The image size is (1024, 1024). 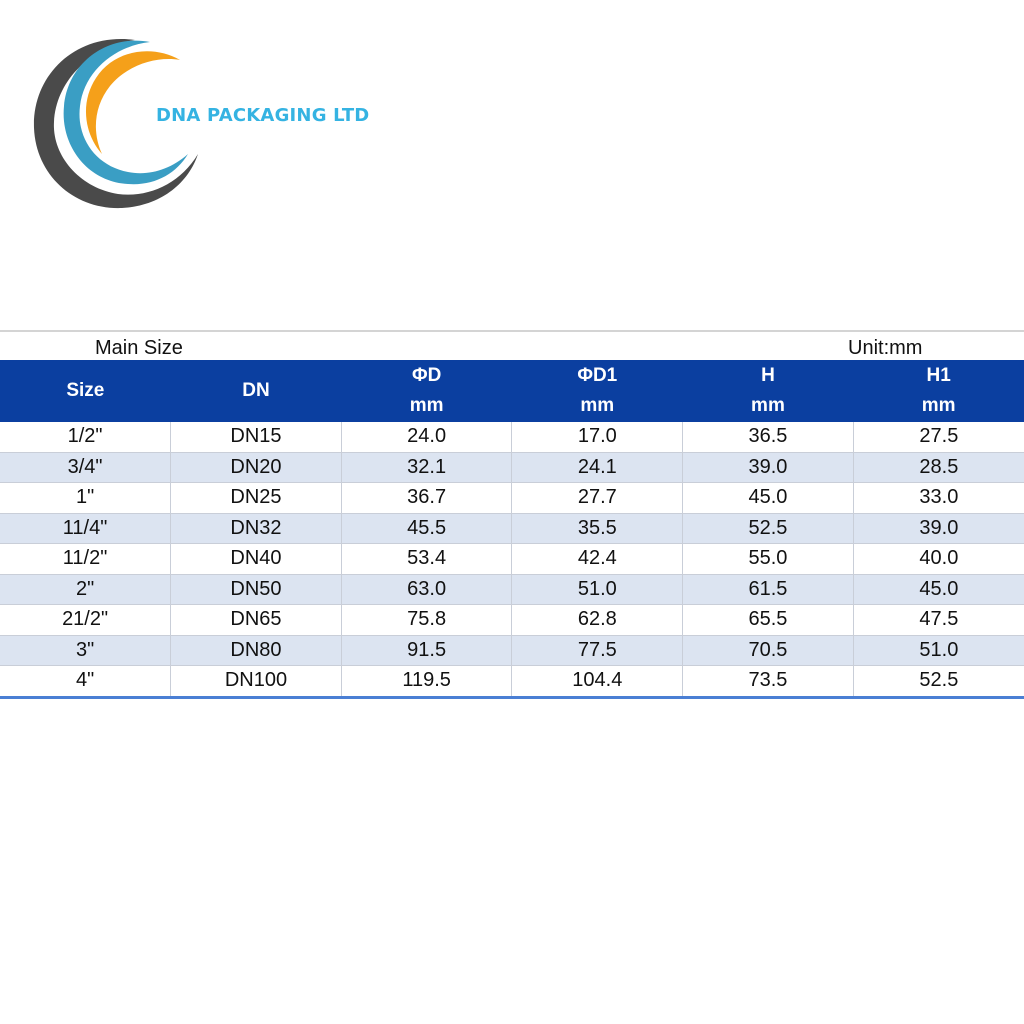 I want to click on header-size: Size, so click(x=85, y=391).